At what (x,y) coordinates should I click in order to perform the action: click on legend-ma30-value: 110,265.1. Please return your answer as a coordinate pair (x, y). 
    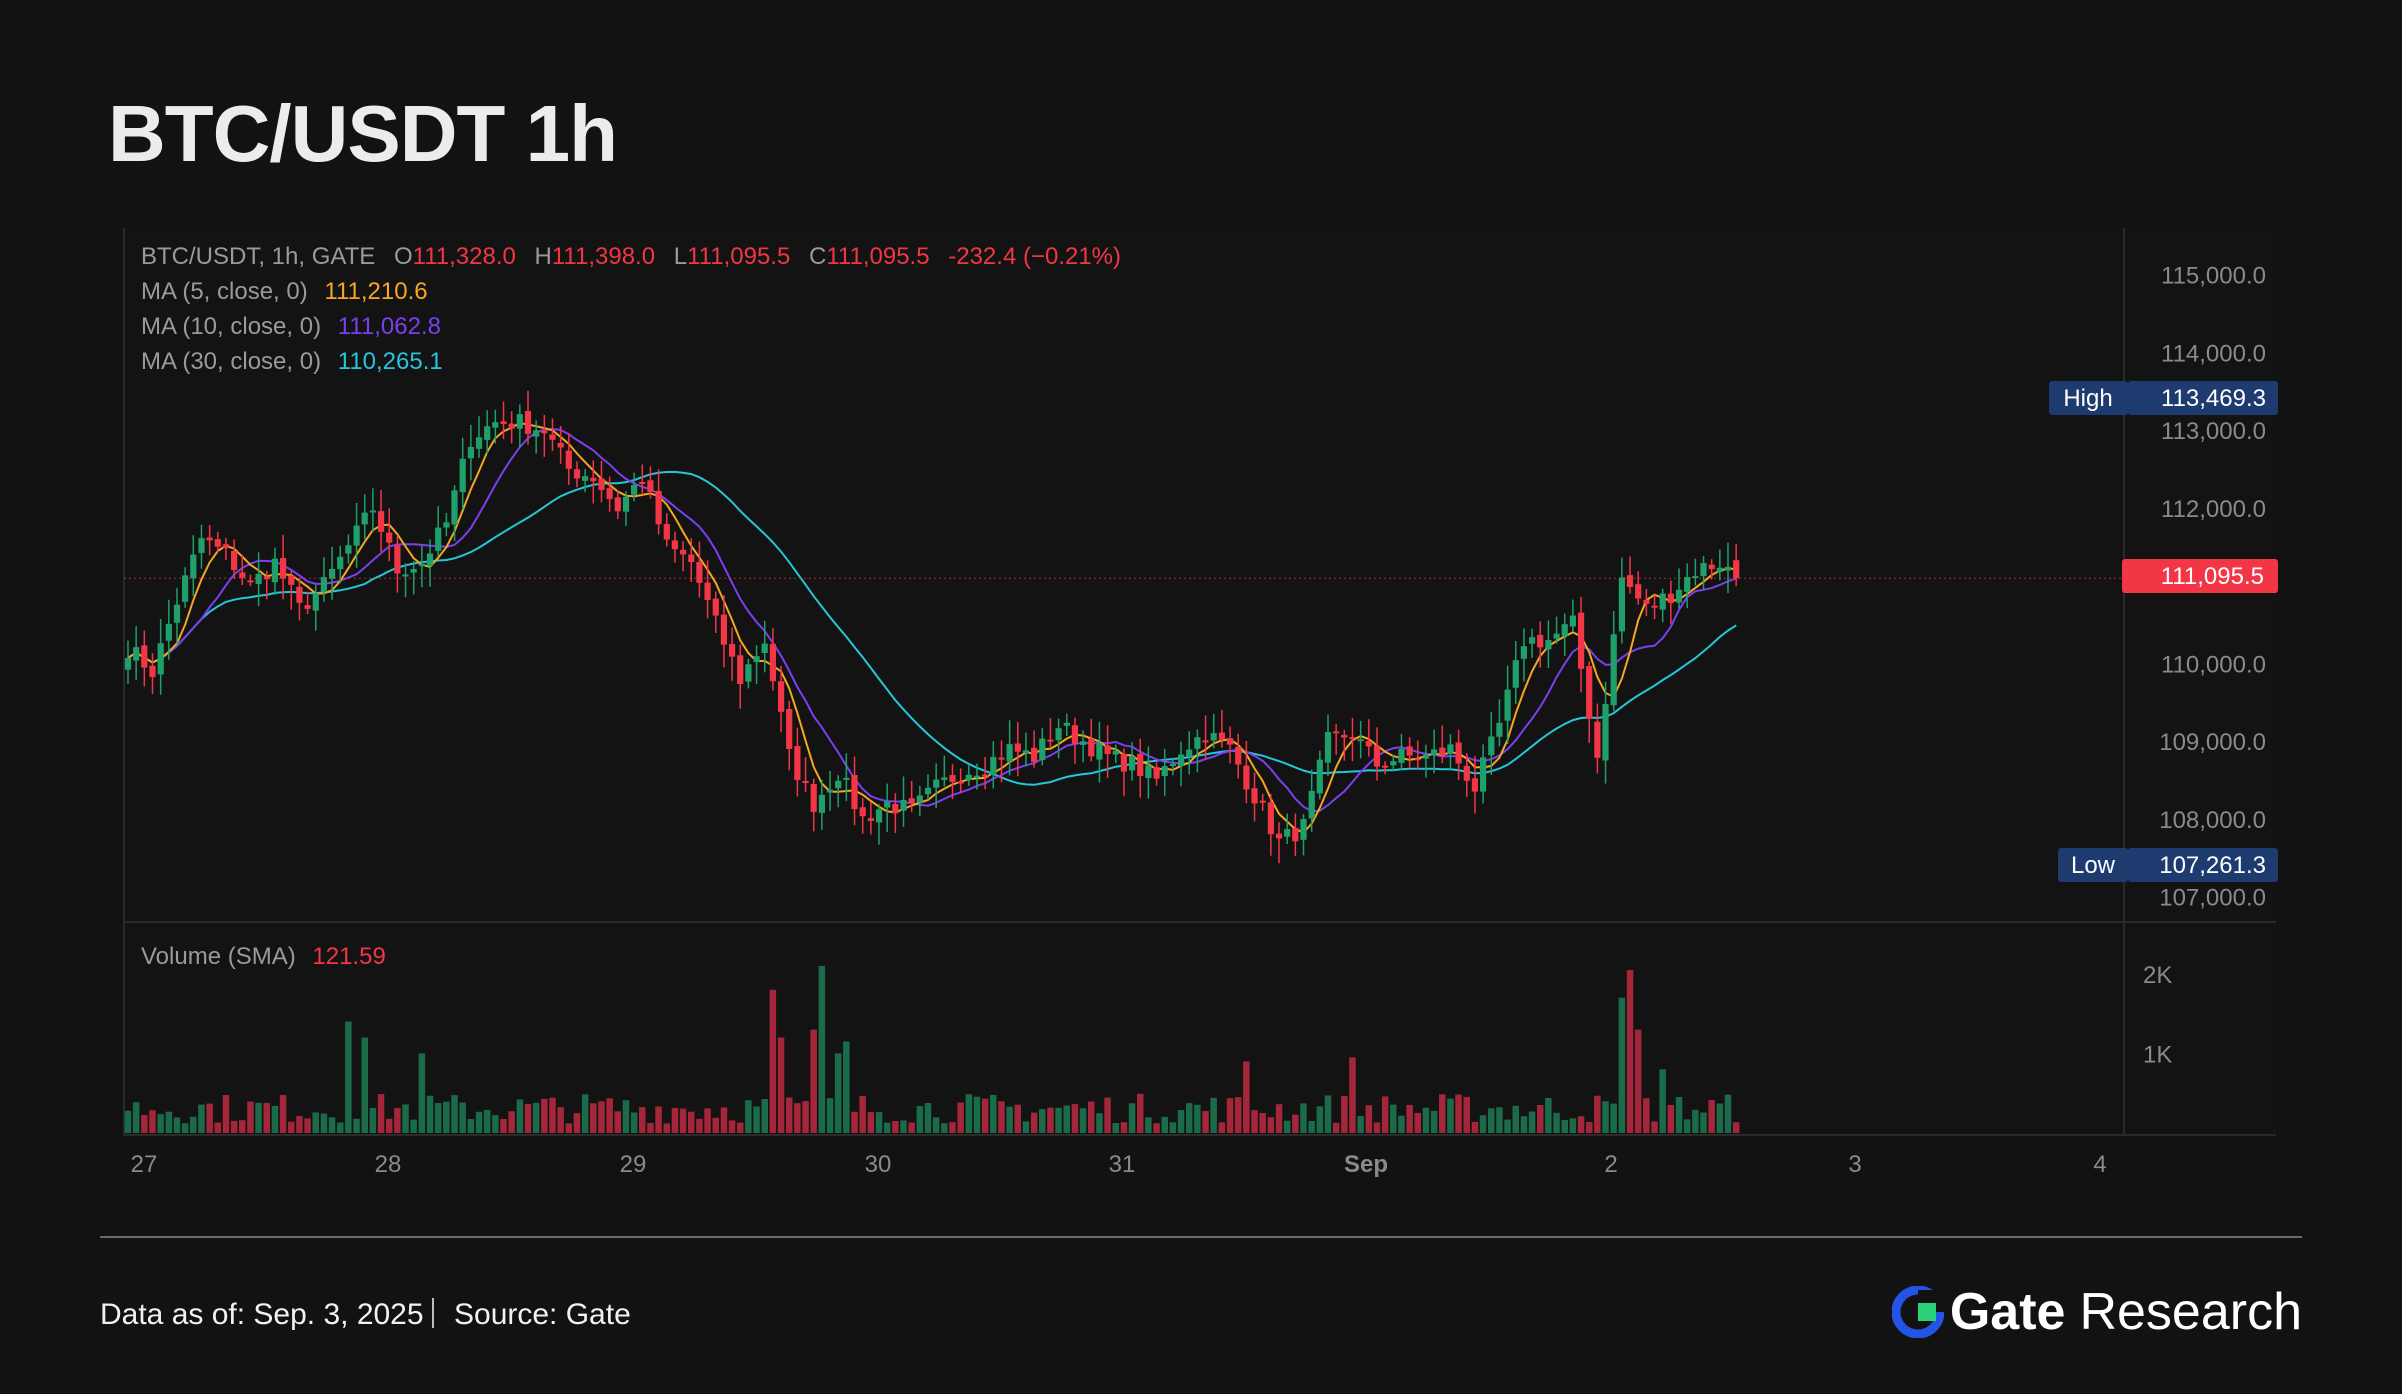
    Looking at the image, I should click on (390, 361).